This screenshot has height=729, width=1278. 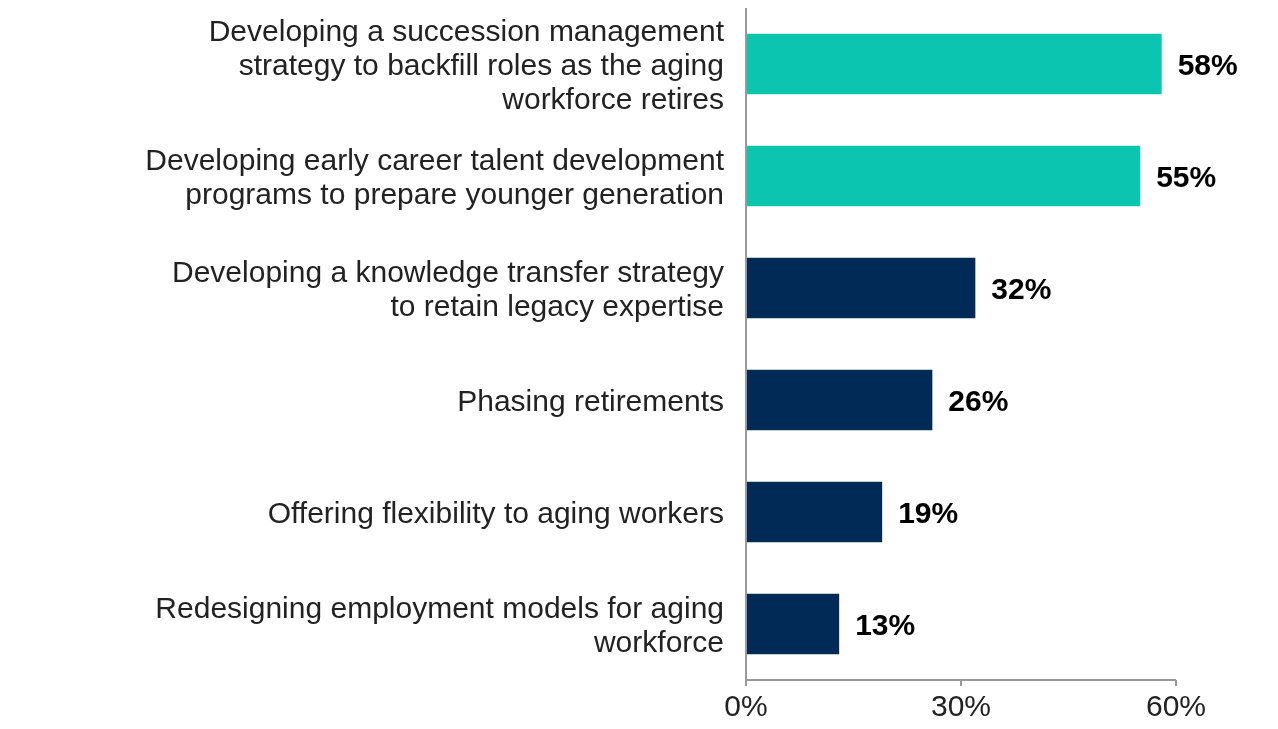 What do you see at coordinates (466, 64) in the screenshot?
I see `y-tick-label: Developing a succession management strategy to backfill roles as the aging workforce retires` at bounding box center [466, 64].